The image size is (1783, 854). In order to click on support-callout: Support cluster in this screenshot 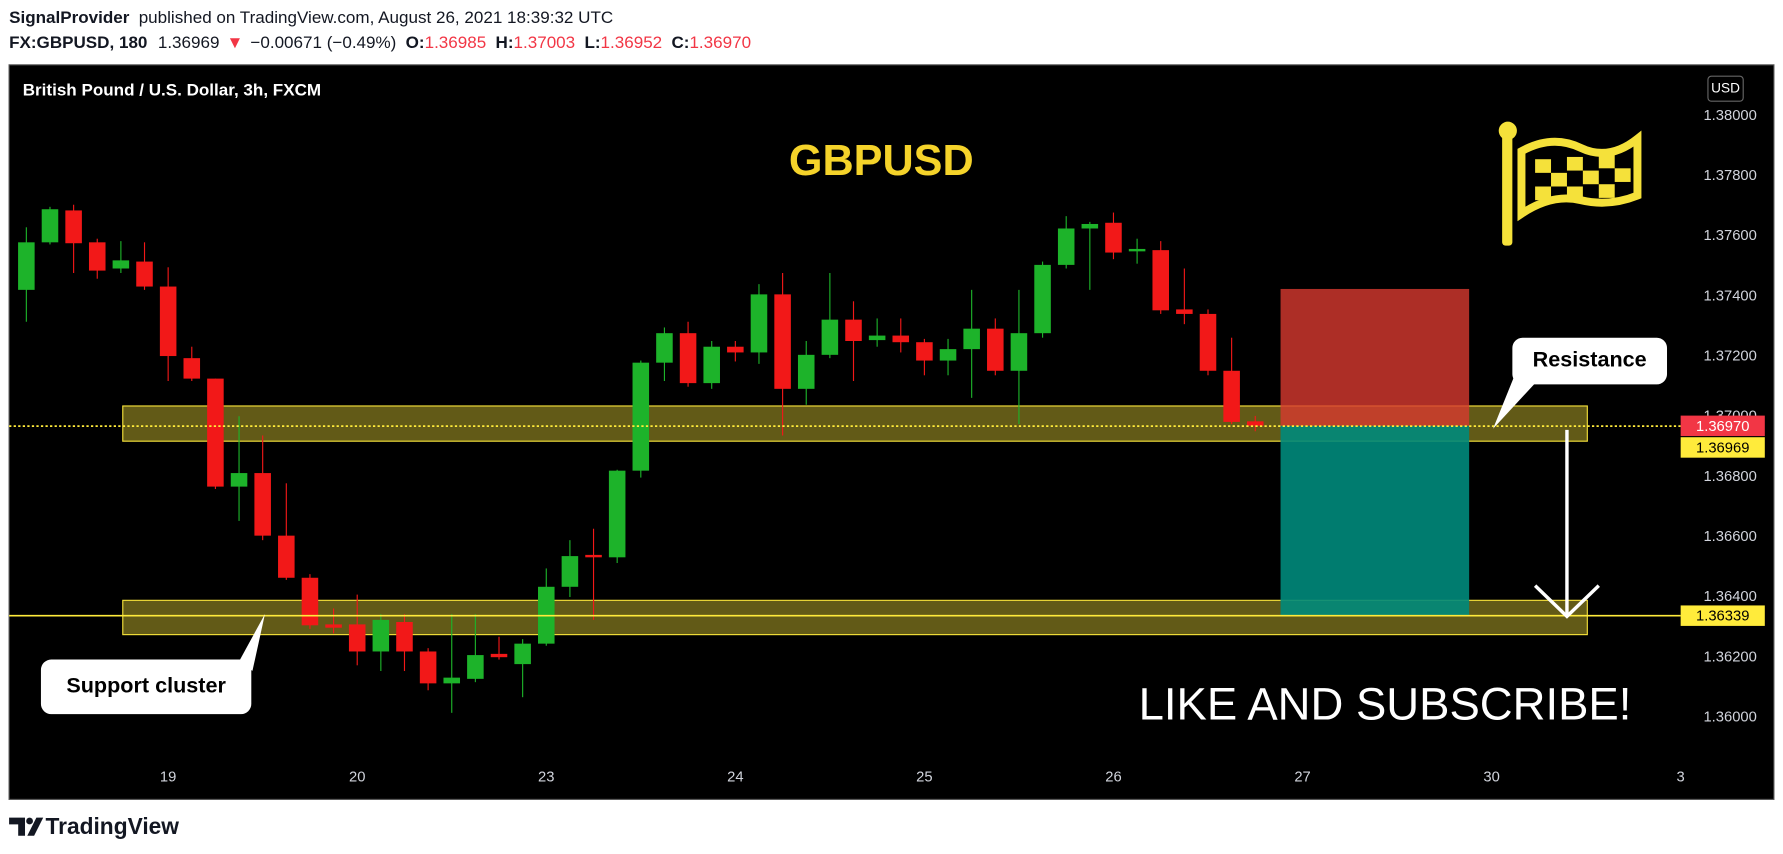, I will do `click(152, 664)`.